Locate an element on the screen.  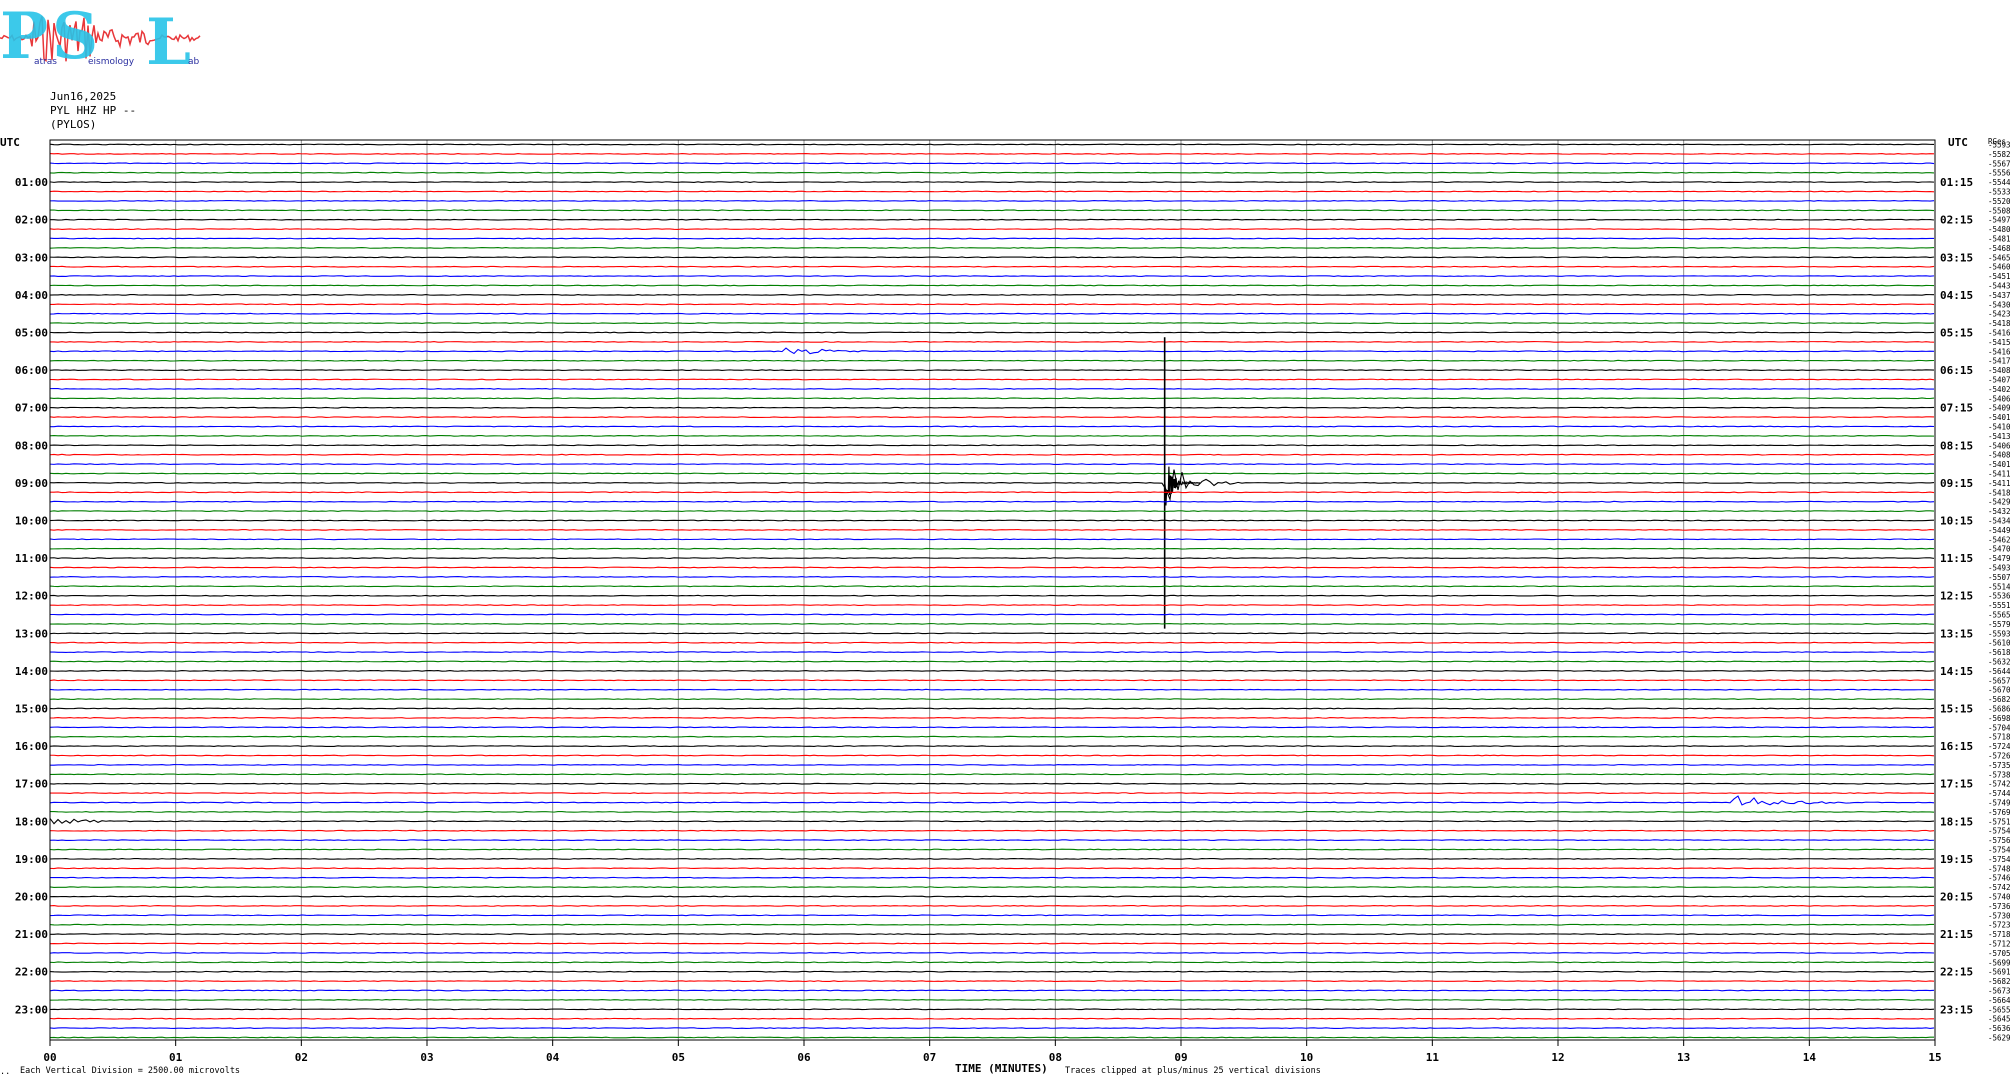
trace-offset-label: -5579 is located at coordinates (1999, 624).